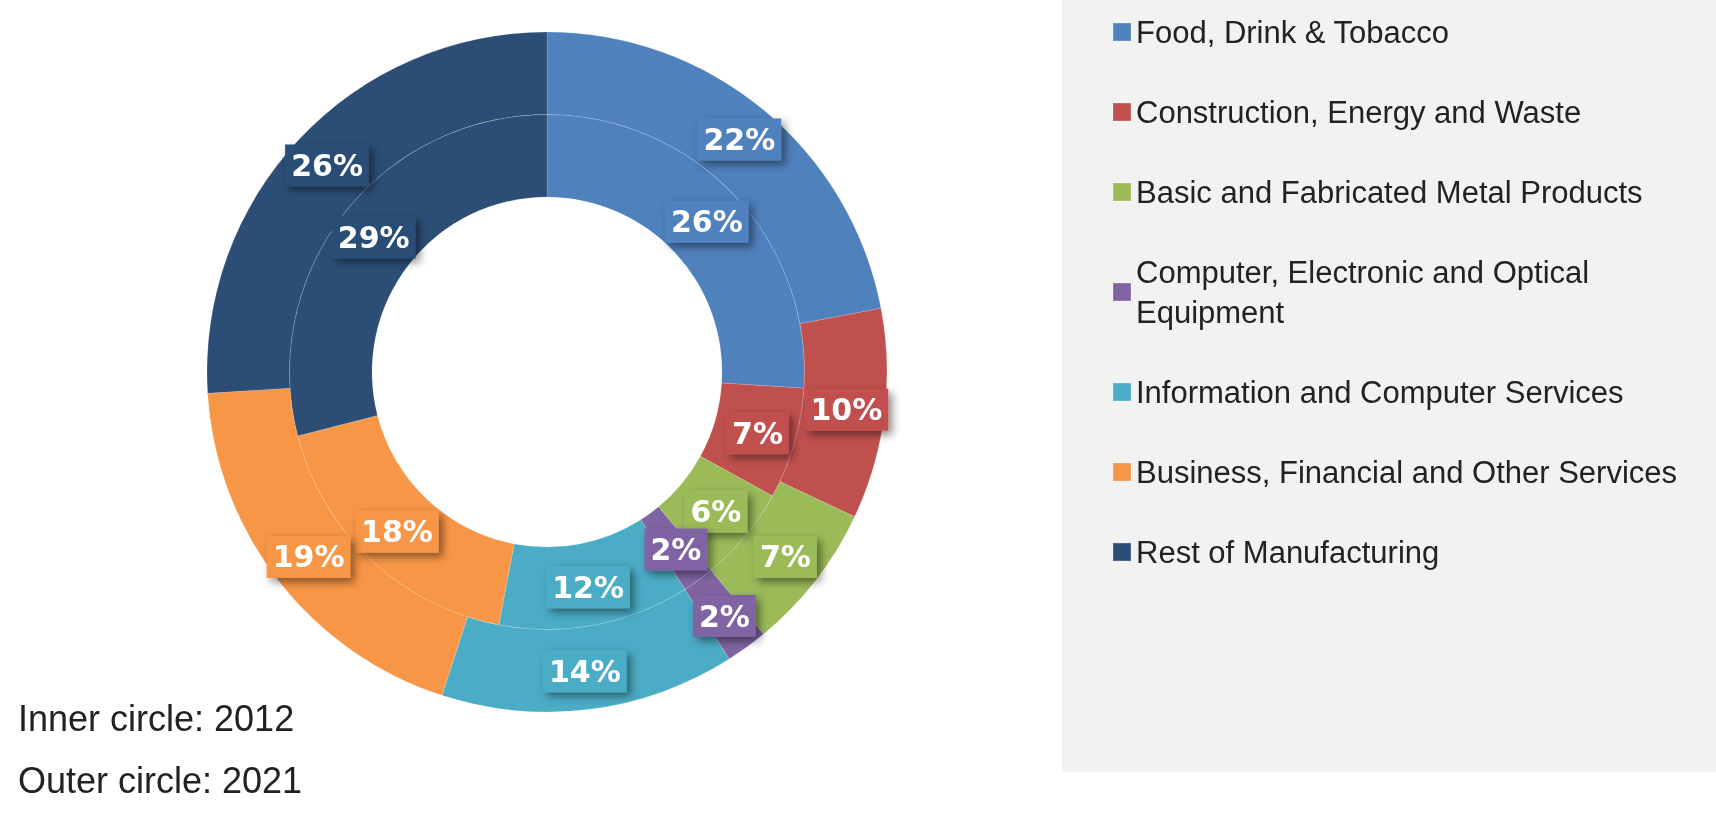 This screenshot has height=822, width=1716. Describe the element at coordinates (716, 512) in the screenshot. I see `data-label: 6%` at that location.